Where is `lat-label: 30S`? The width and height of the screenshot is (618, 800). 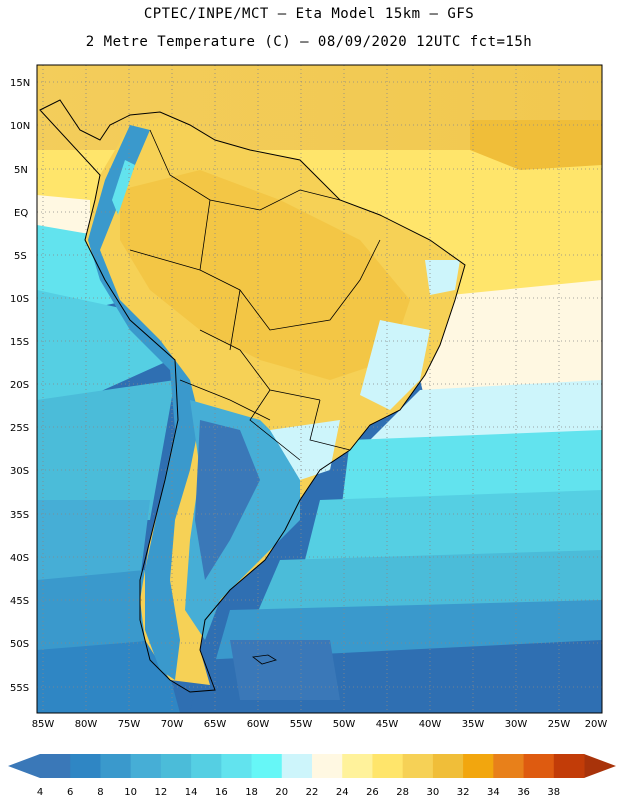
lat-label: 30S is located at coordinates (19, 471).